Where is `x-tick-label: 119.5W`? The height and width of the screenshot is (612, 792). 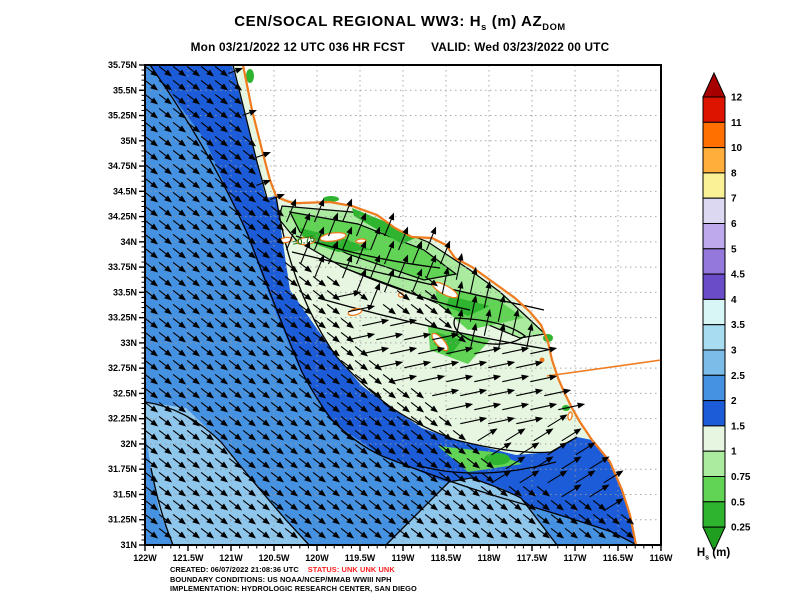
x-tick-label: 119.5W is located at coordinates (360, 558).